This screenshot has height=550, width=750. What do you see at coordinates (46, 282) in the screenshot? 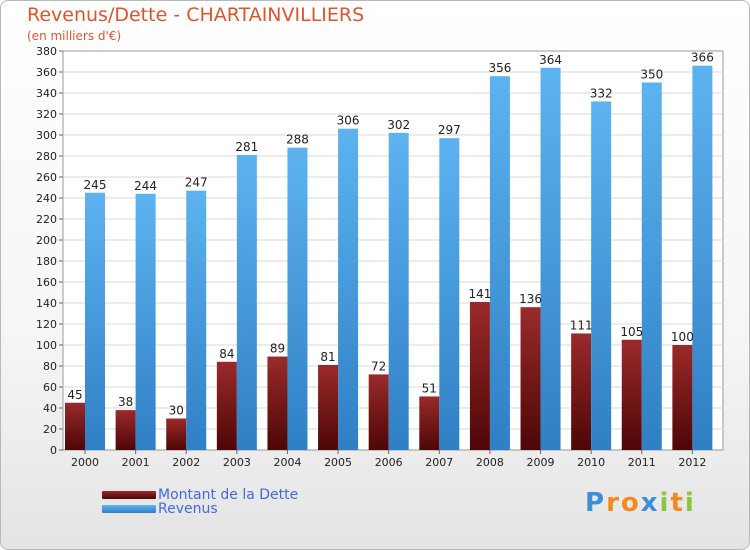
I see `y-tick-label: 160` at bounding box center [46, 282].